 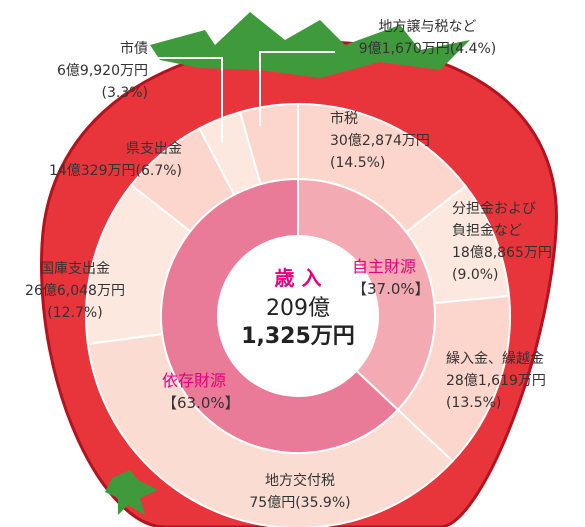 What do you see at coordinates (391, 289) in the screenshot?
I see `percent-label: 【37.0%】` at bounding box center [391, 289].